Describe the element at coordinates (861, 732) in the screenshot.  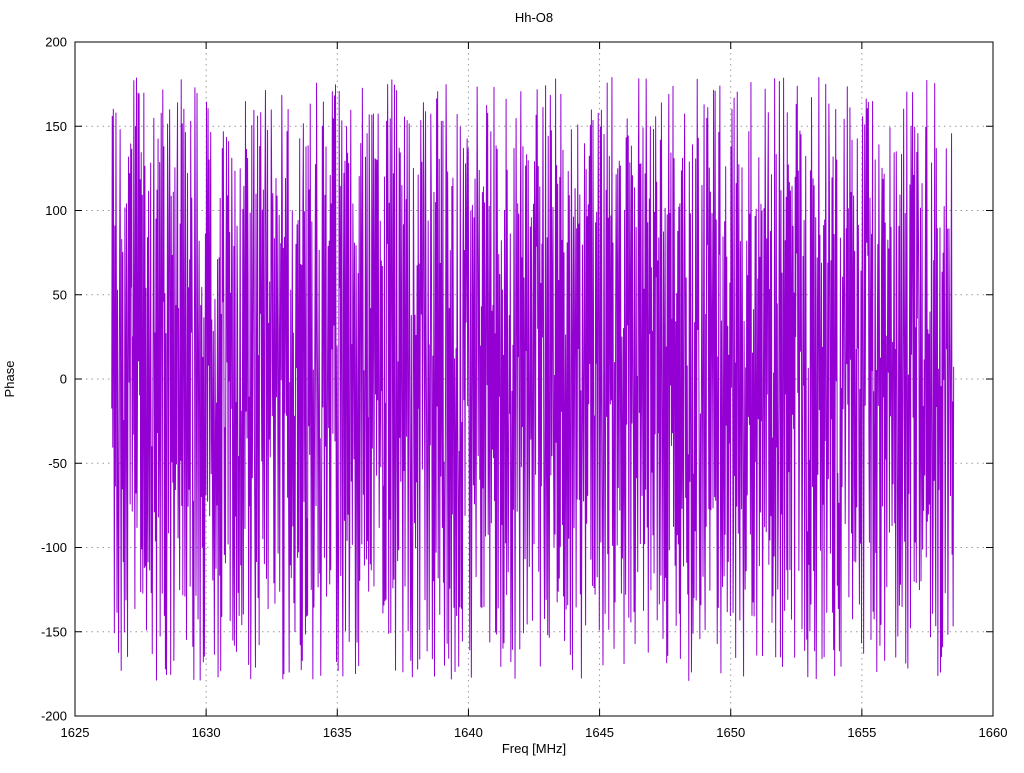
I see `x-tick-label: 1655` at that location.